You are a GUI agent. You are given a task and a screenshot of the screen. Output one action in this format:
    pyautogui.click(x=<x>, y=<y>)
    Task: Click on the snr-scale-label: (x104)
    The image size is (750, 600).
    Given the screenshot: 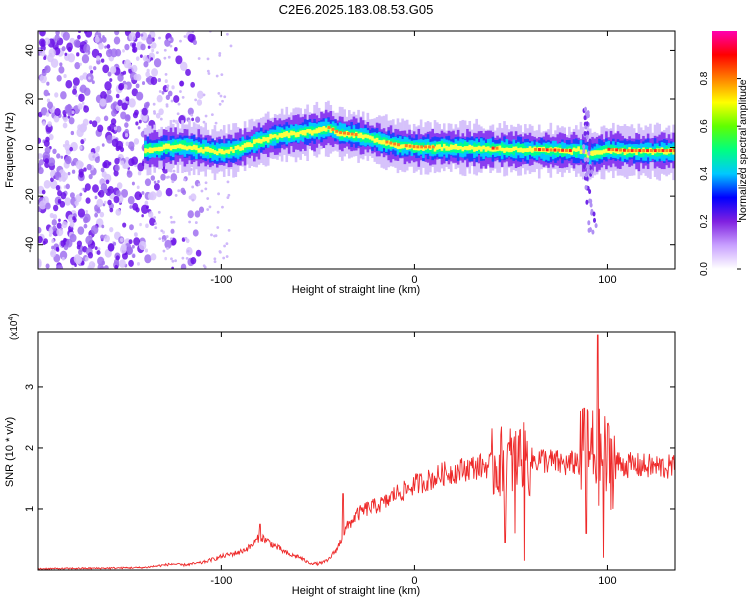 What is the action you would take?
    pyautogui.click(x=14, y=326)
    